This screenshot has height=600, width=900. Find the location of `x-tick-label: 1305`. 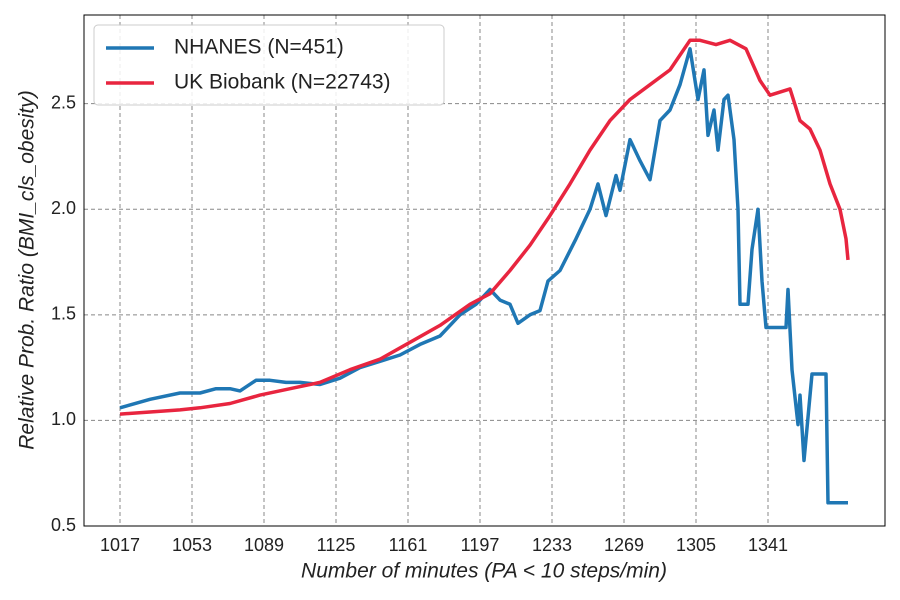

x-tick-label: 1305 is located at coordinates (696, 545).